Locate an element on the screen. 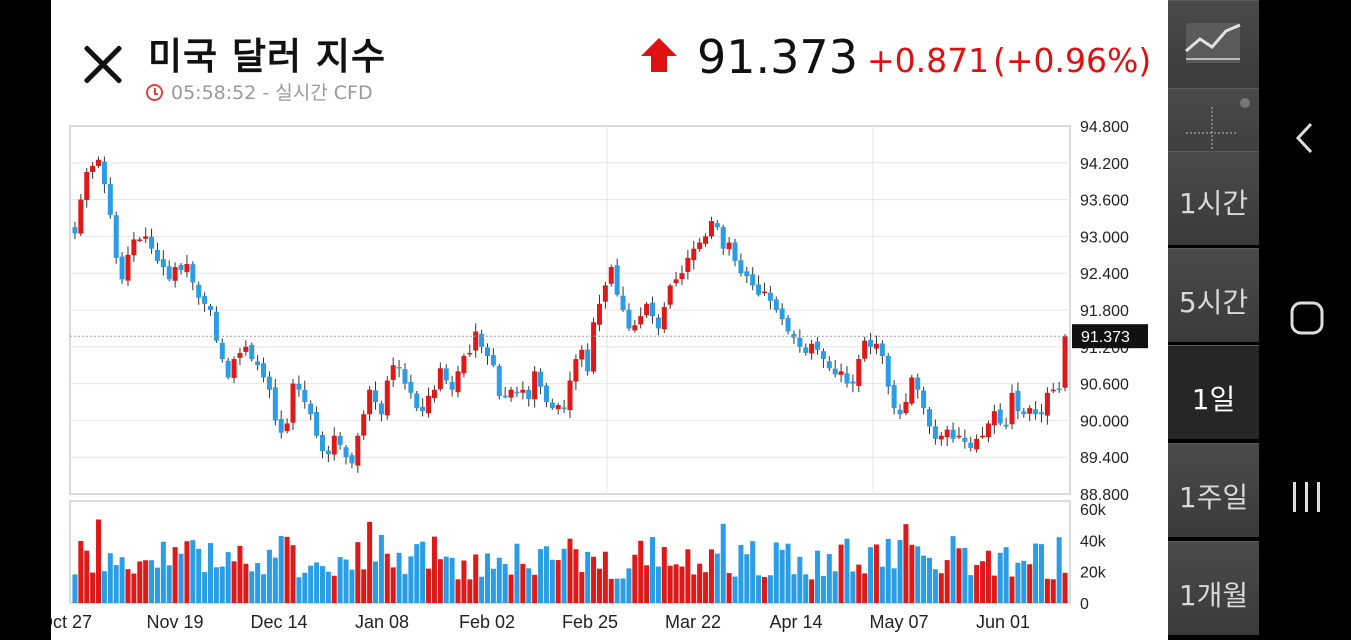 Image resolution: width=1351 pixels, height=640 pixels. x-tick-label: Jan 08 is located at coordinates (382, 622).